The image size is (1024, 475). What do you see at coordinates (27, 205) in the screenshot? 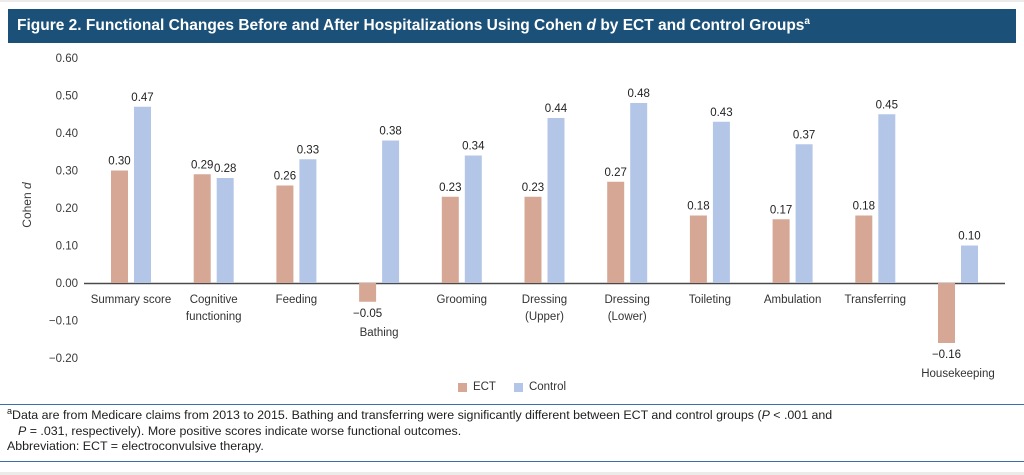
I see `y-axis-title: Cohen d` at bounding box center [27, 205].